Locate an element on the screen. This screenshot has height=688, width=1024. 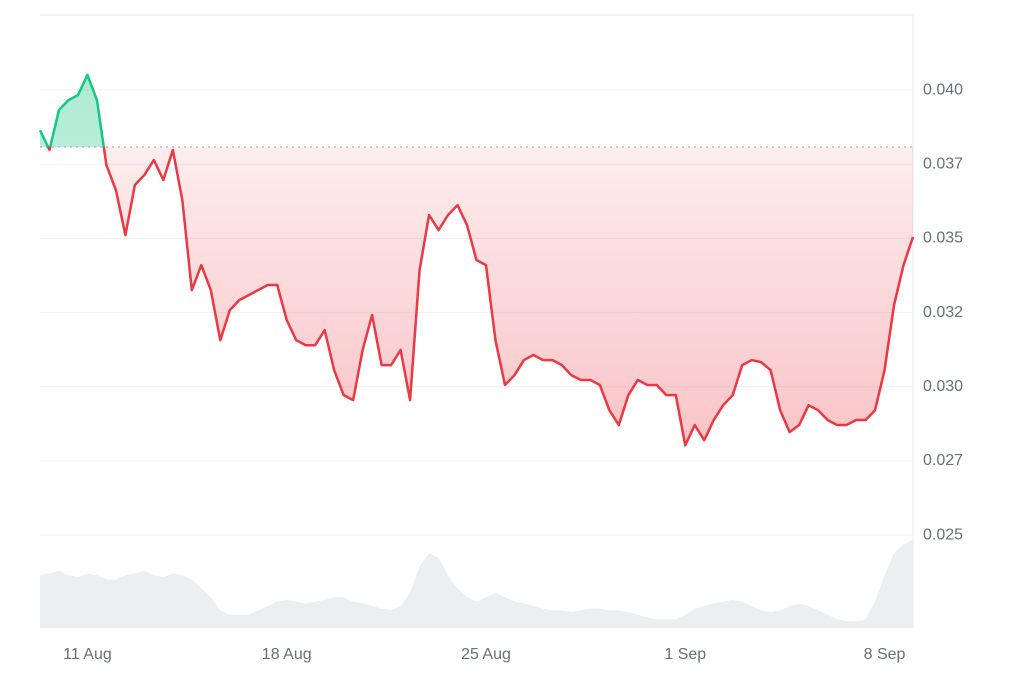
y-tick-label: 0.035 is located at coordinates (943, 238).